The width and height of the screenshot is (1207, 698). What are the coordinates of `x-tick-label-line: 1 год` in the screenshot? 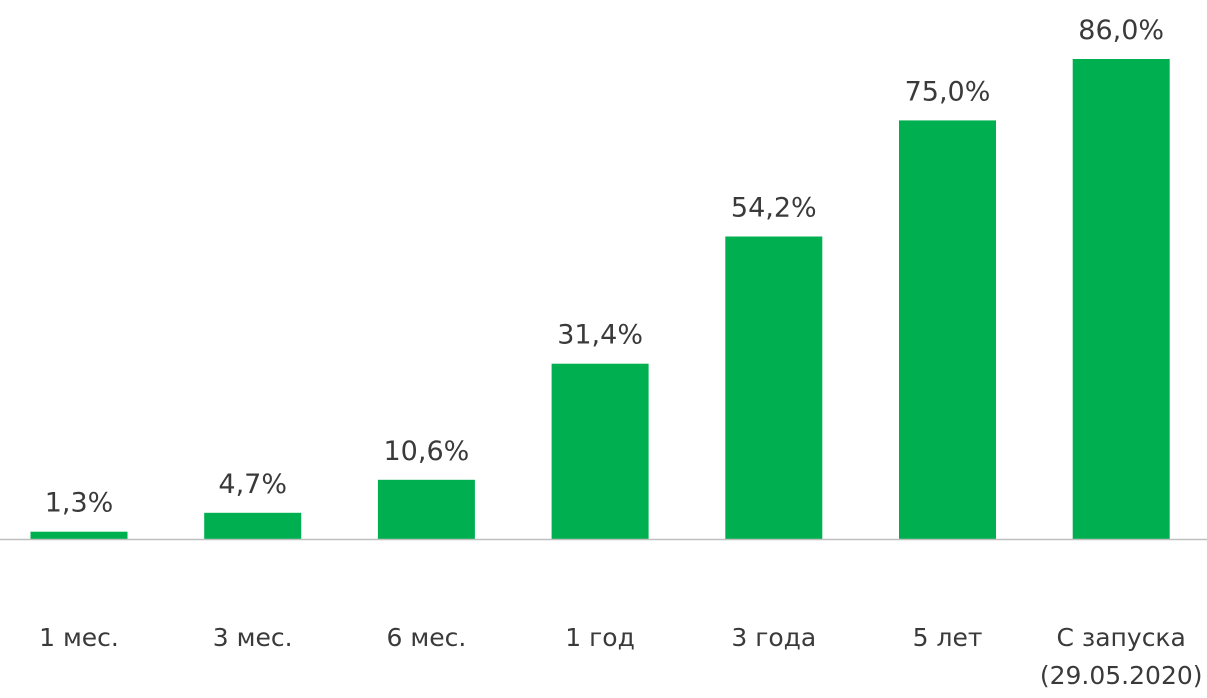 It's located at (600, 637).